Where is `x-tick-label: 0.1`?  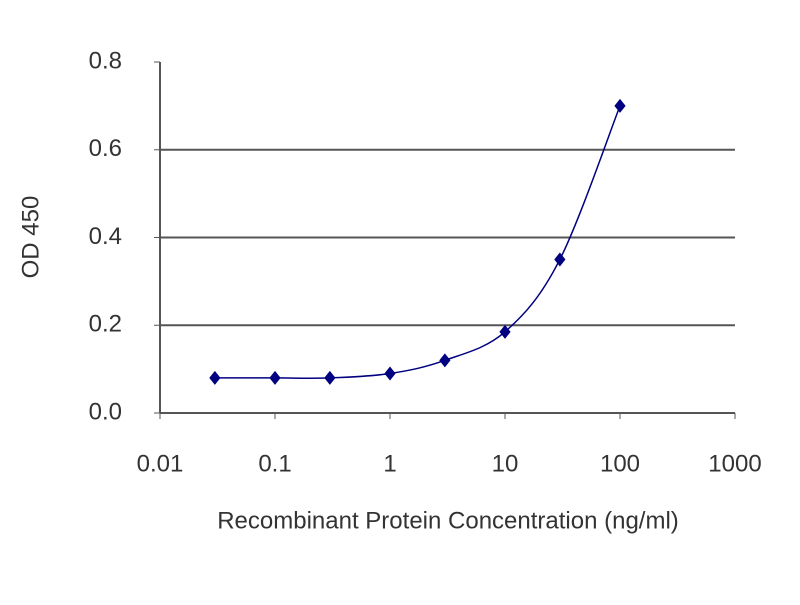 x-tick-label: 0.1 is located at coordinates (274, 463).